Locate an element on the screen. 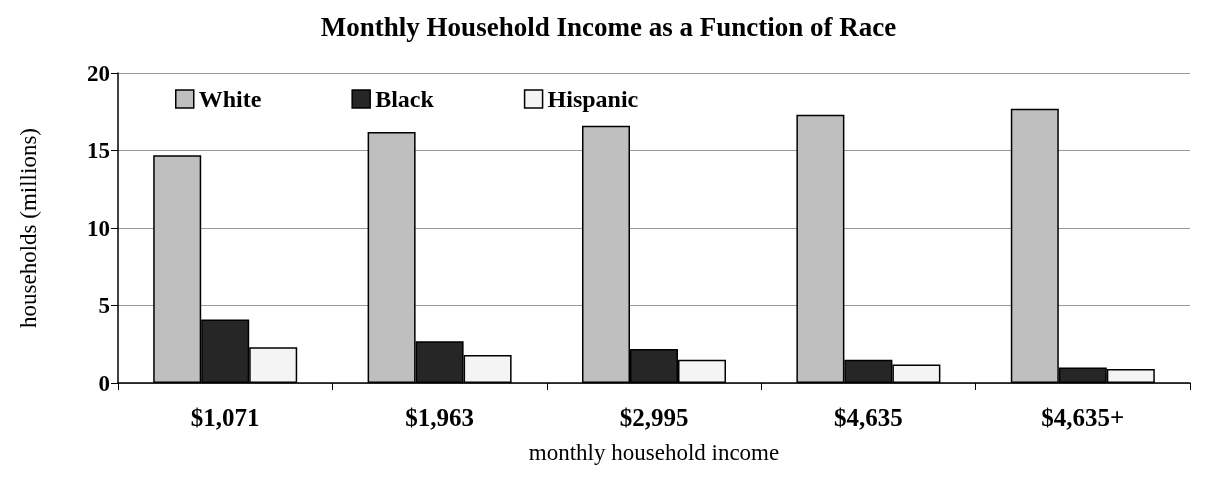 The width and height of the screenshot is (1217, 481). y-tick-label: 5 is located at coordinates (104, 305).